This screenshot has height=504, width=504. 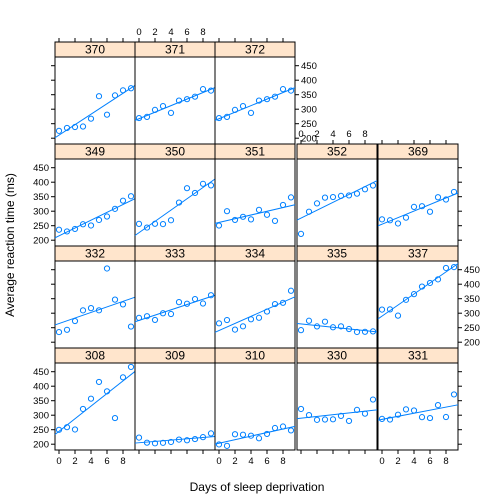 I want to click on y-tick-label: 400, so click(x=41, y=387).